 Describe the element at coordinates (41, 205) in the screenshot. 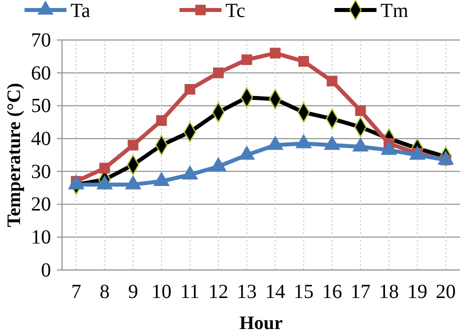

I see `y-tick-label: 20` at that location.